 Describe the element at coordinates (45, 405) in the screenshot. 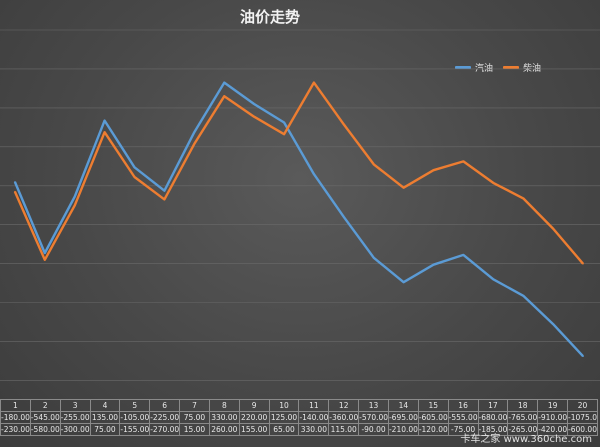

I see `category-label: 2` at that location.